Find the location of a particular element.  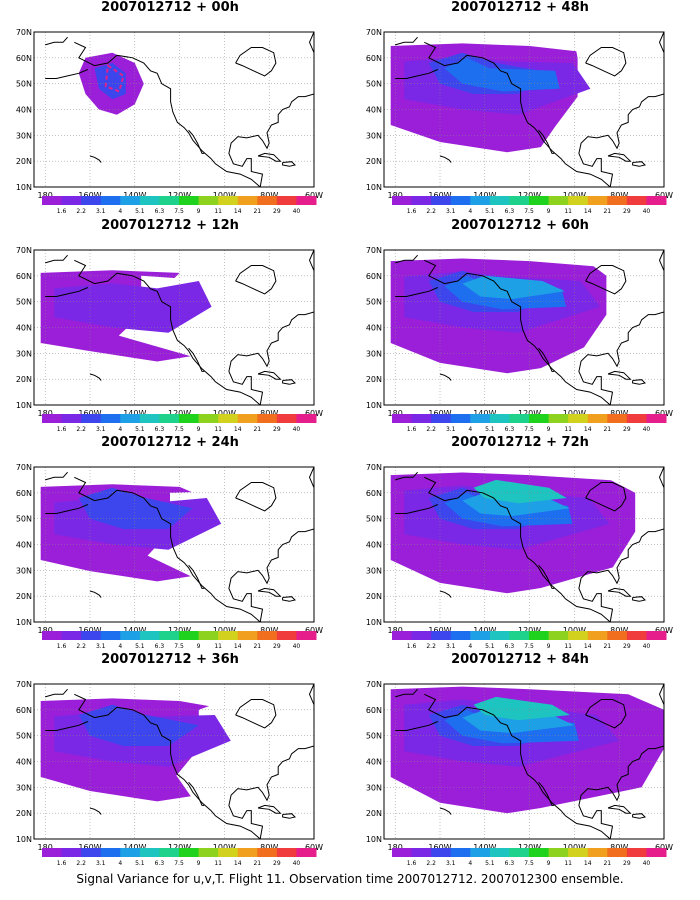

lat-label: 60N is located at coordinates (374, 58).